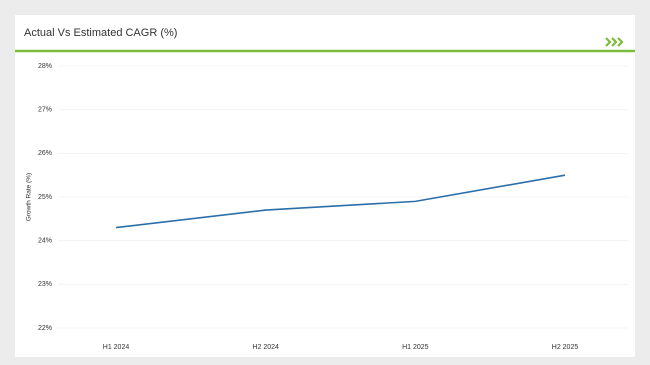 This screenshot has height=365, width=650. Describe the element at coordinates (29, 197) in the screenshot. I see `y-axis-label: Growth Rate (%)` at that location.